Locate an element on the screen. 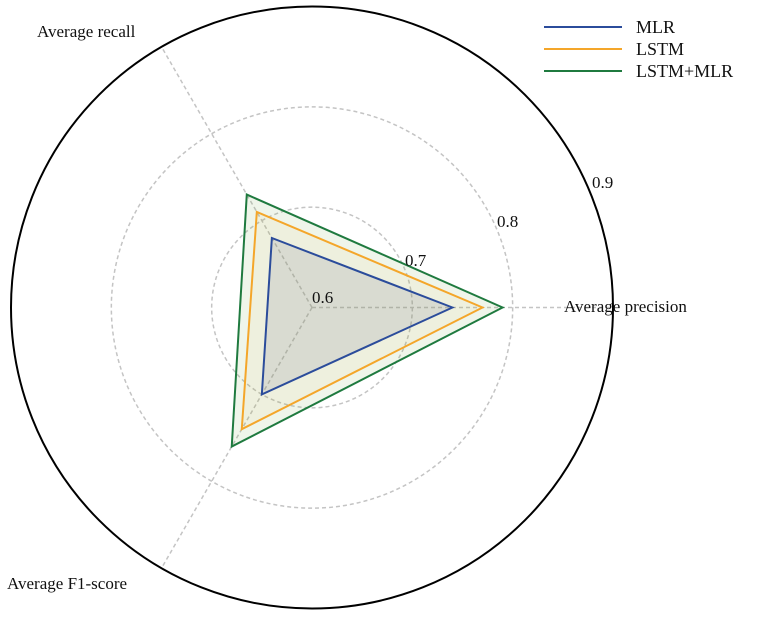  series-polygons is located at coordinates (367, 321).